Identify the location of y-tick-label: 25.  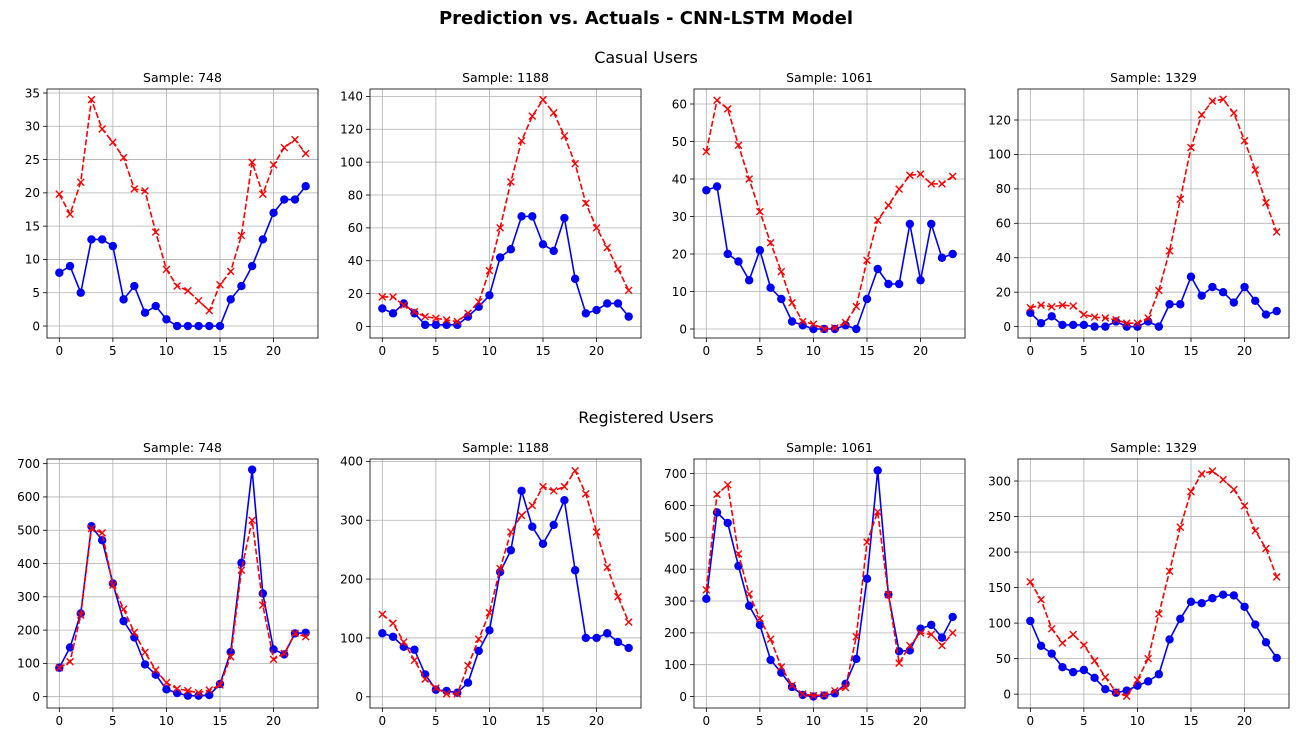
(32, 160).